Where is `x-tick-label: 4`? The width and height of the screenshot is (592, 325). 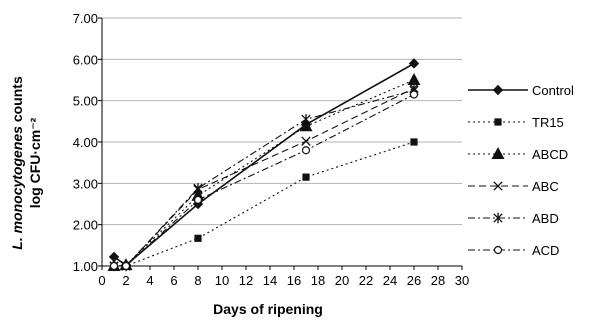 x-tick-label: 4 is located at coordinates (149, 280).